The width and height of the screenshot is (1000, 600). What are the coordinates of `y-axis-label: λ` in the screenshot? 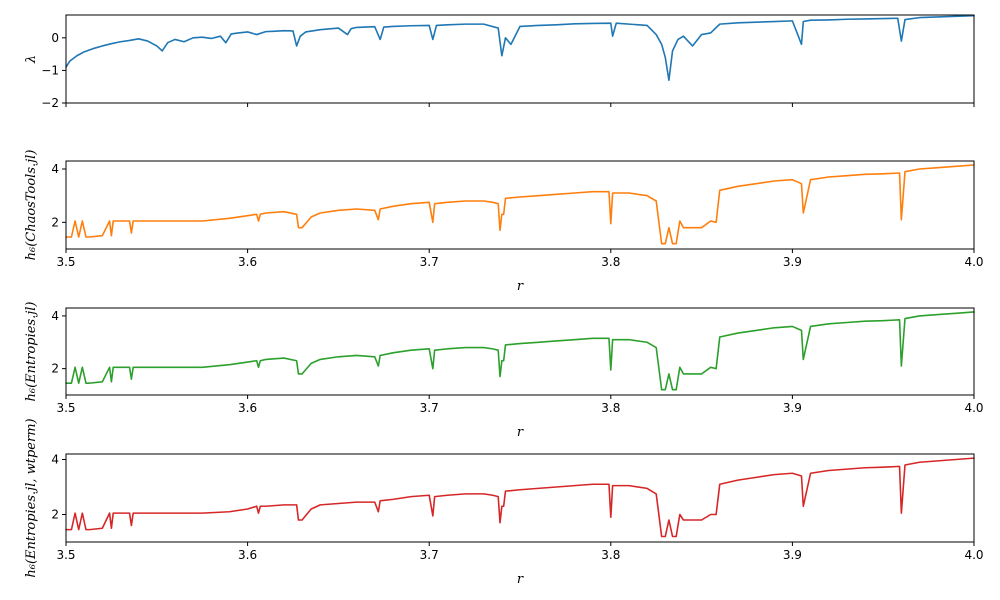 It's located at (31, 59).